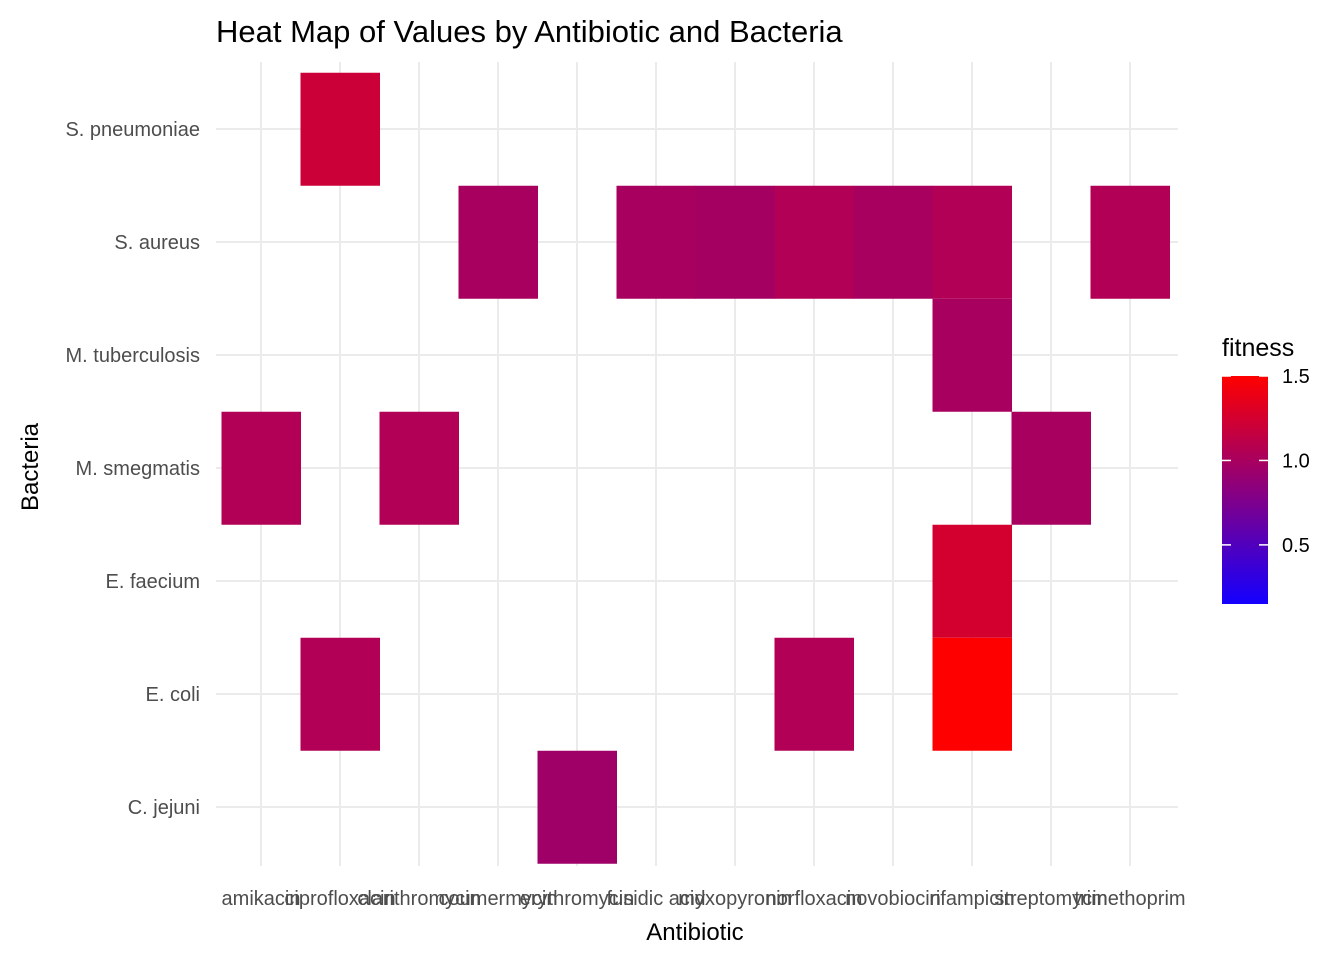  Describe the element at coordinates (133, 356) in the screenshot. I see `y-tick-label: M. tuberculosis` at that location.